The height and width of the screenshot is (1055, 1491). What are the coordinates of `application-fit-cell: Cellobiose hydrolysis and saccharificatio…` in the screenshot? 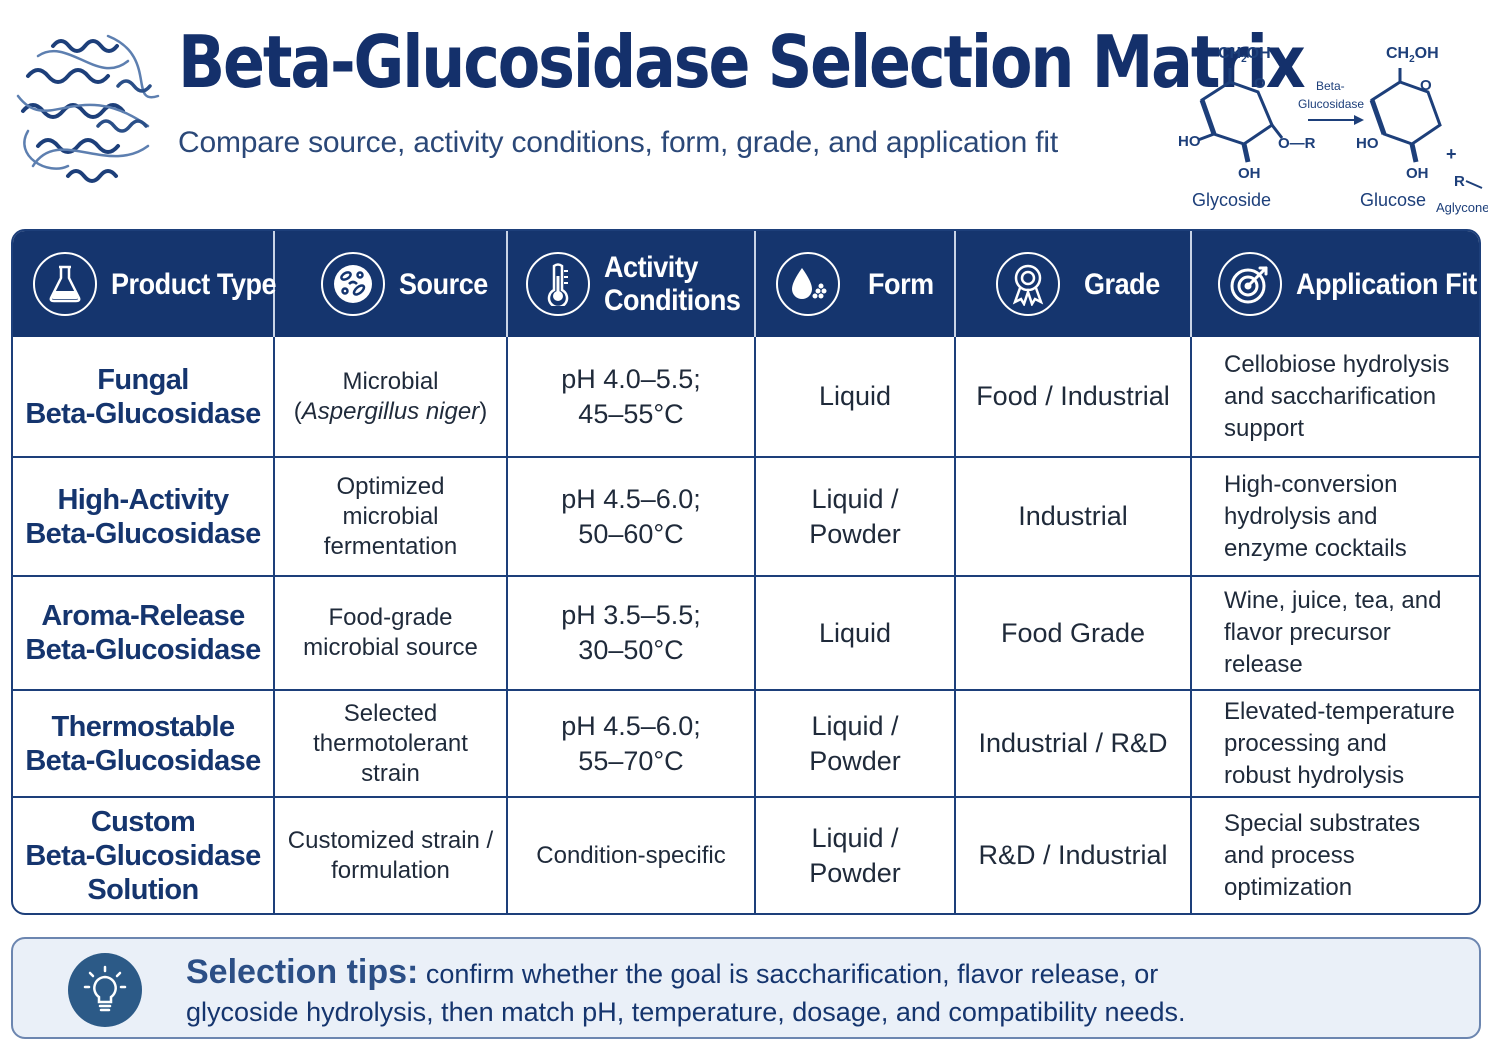 It's located at (1337, 396).